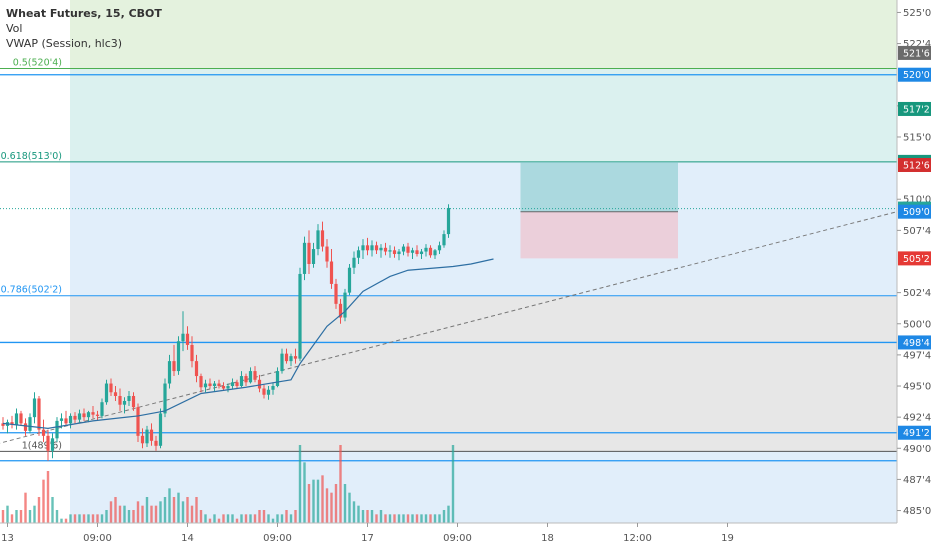  Describe the element at coordinates (37, 62) in the screenshot. I see `fib-level-label: 0.5(520'4)` at that location.